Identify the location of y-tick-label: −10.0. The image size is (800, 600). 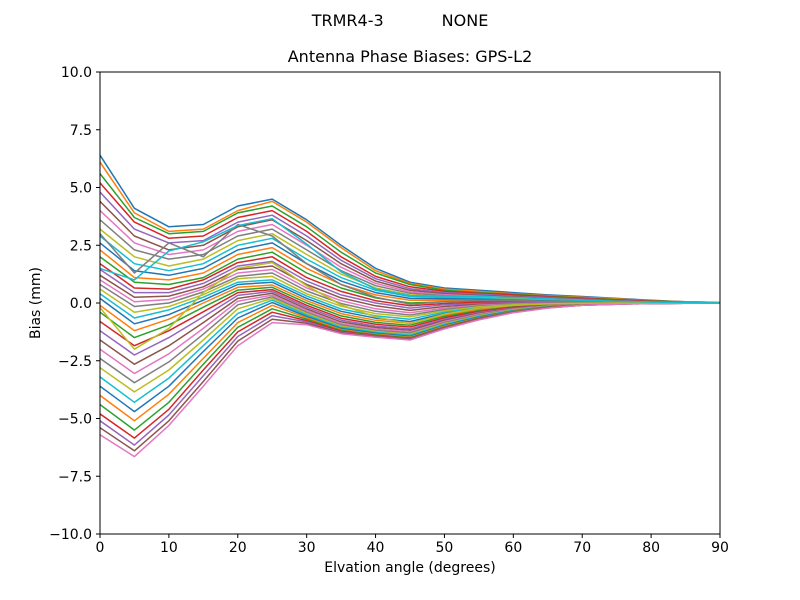
(70, 535).